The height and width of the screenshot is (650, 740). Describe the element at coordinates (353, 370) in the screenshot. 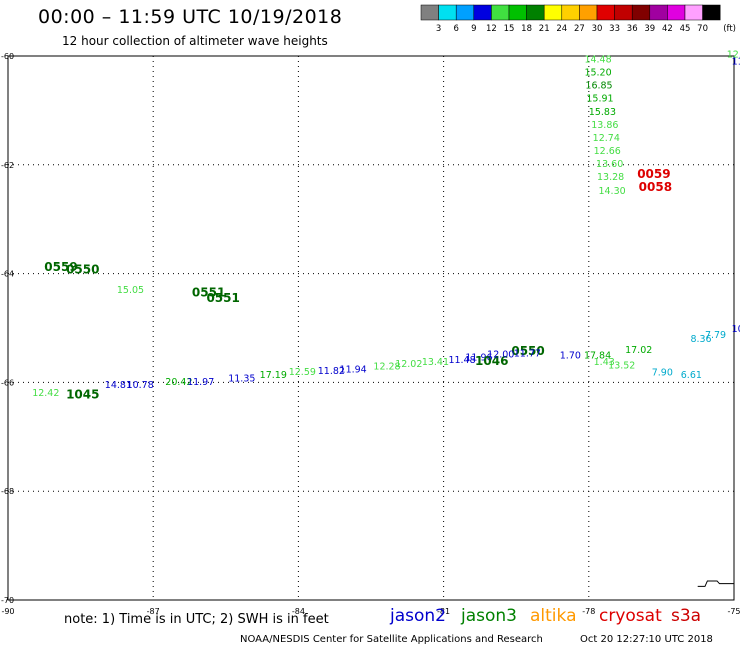

I see `wave-height-label: 11.94` at that location.